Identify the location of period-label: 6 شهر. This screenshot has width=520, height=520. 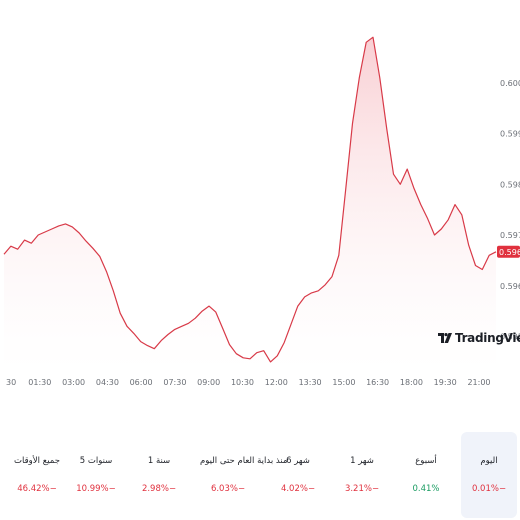
(298, 461).